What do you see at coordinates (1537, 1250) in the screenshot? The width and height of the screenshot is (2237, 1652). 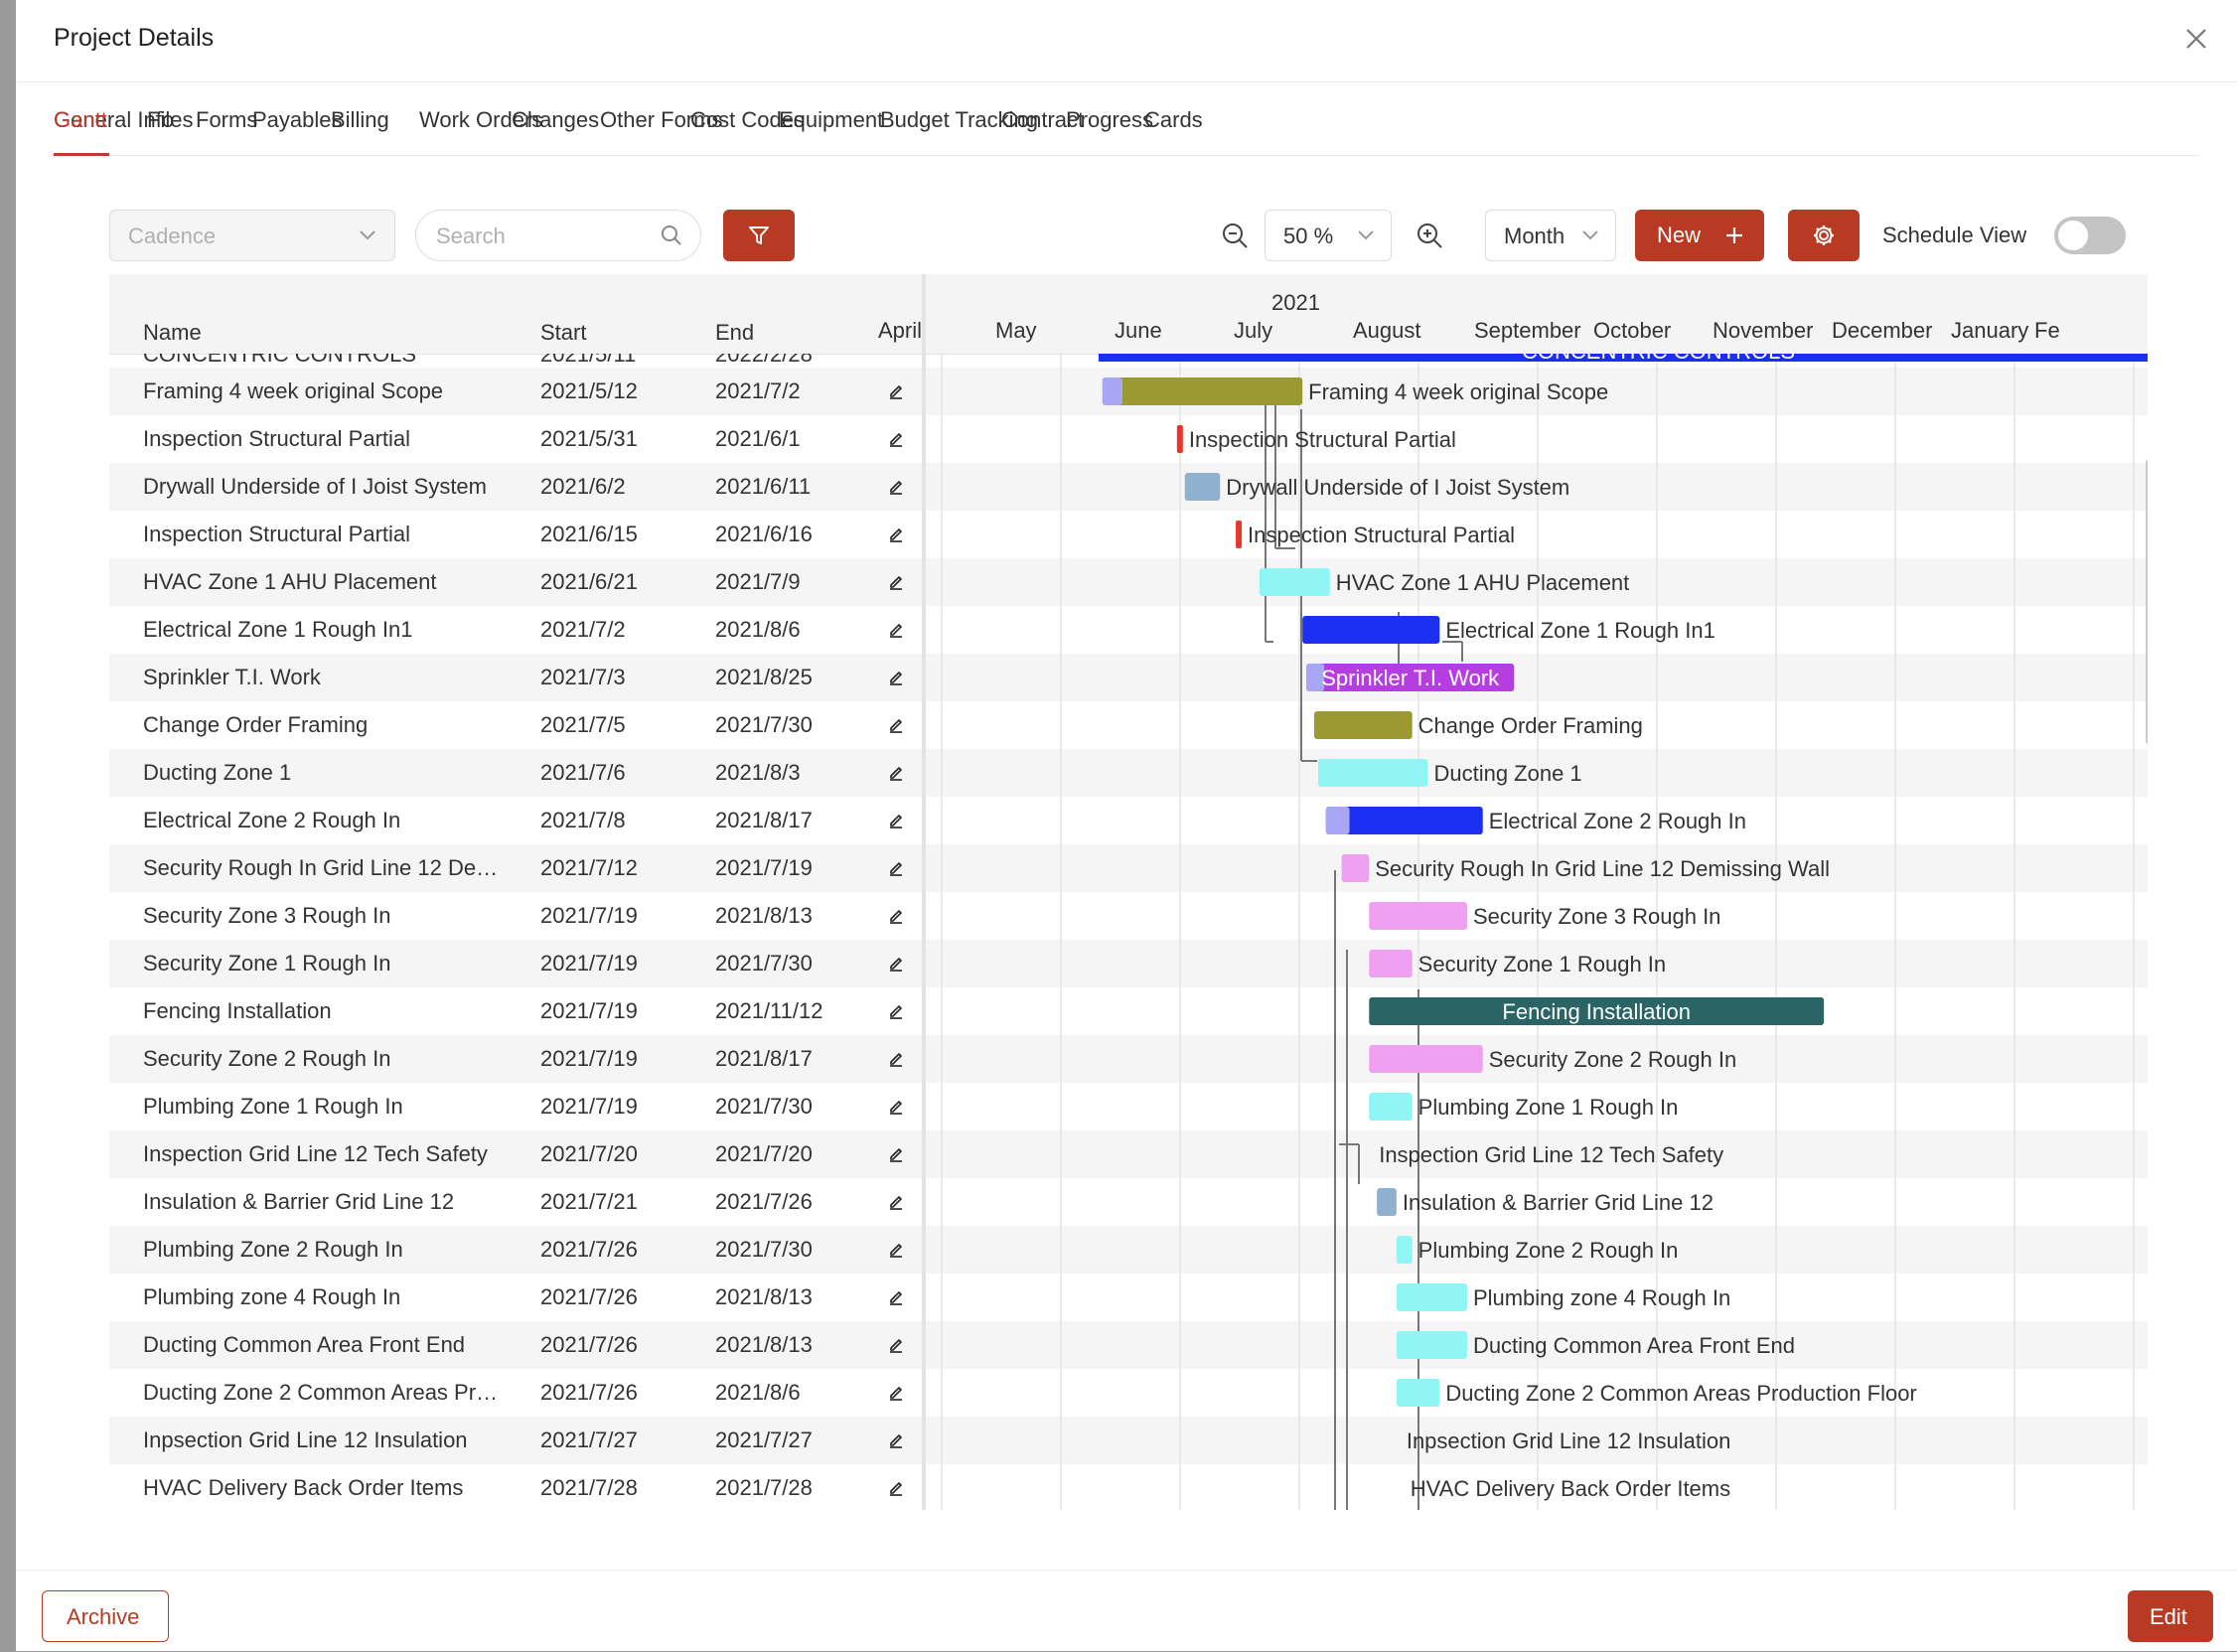 I see `gantt-task: Plumbing Zone 2 Rough In` at bounding box center [1537, 1250].